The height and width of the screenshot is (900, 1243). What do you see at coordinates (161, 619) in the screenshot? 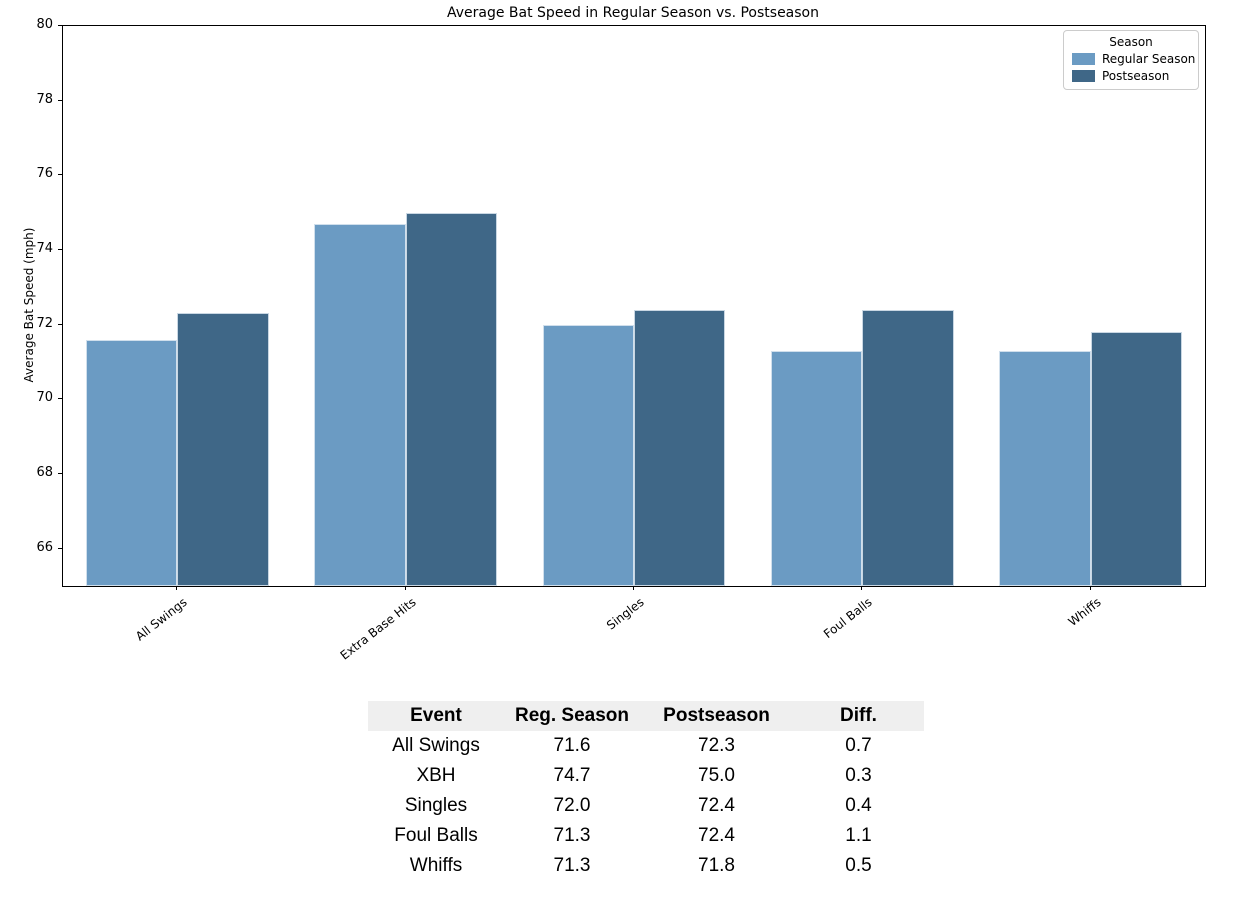
I see `x-tick-label-all-swings: All Swings` at bounding box center [161, 619].